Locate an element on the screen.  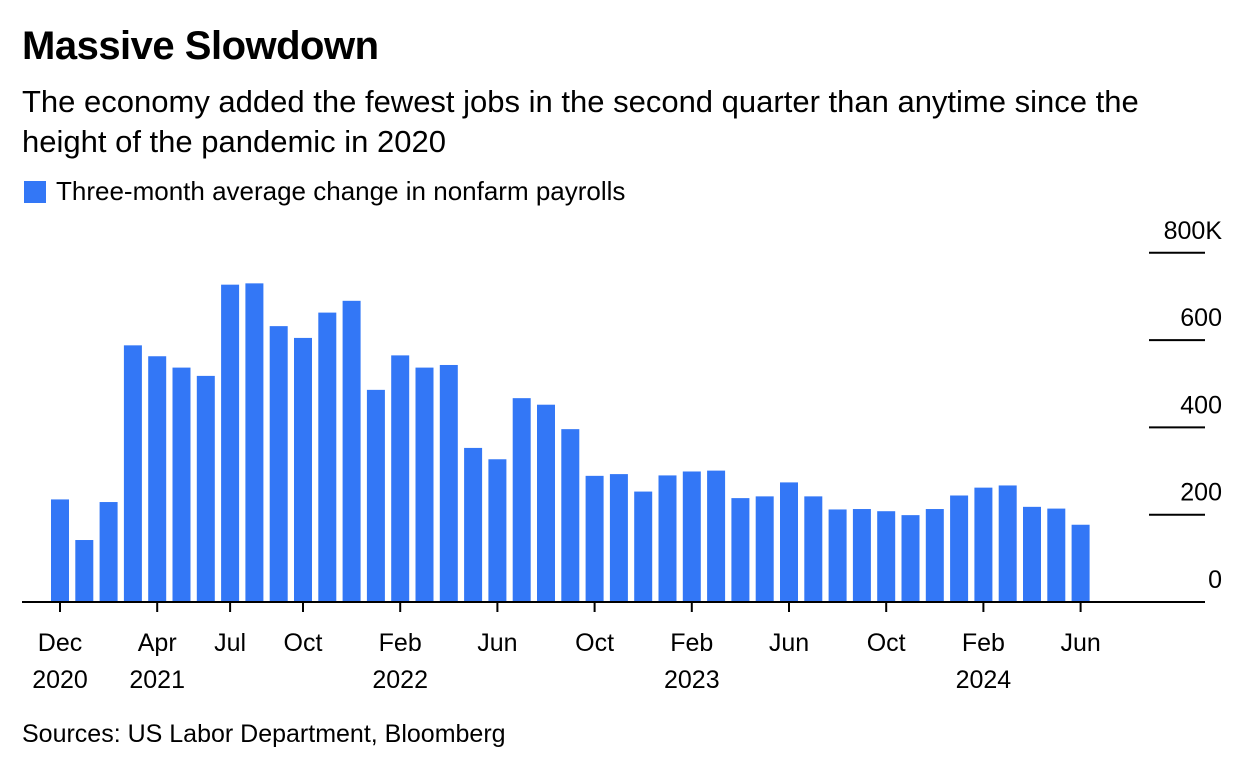
y-tick-label: 0 is located at coordinates (1215, 580).